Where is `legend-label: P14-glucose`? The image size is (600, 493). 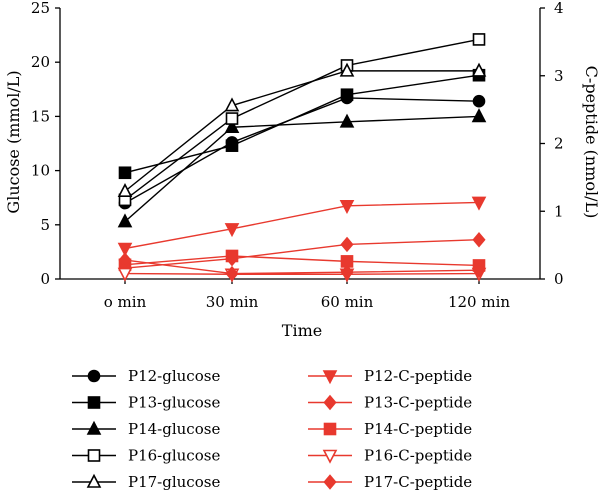 legend-label: P14-glucose is located at coordinates (174, 429).